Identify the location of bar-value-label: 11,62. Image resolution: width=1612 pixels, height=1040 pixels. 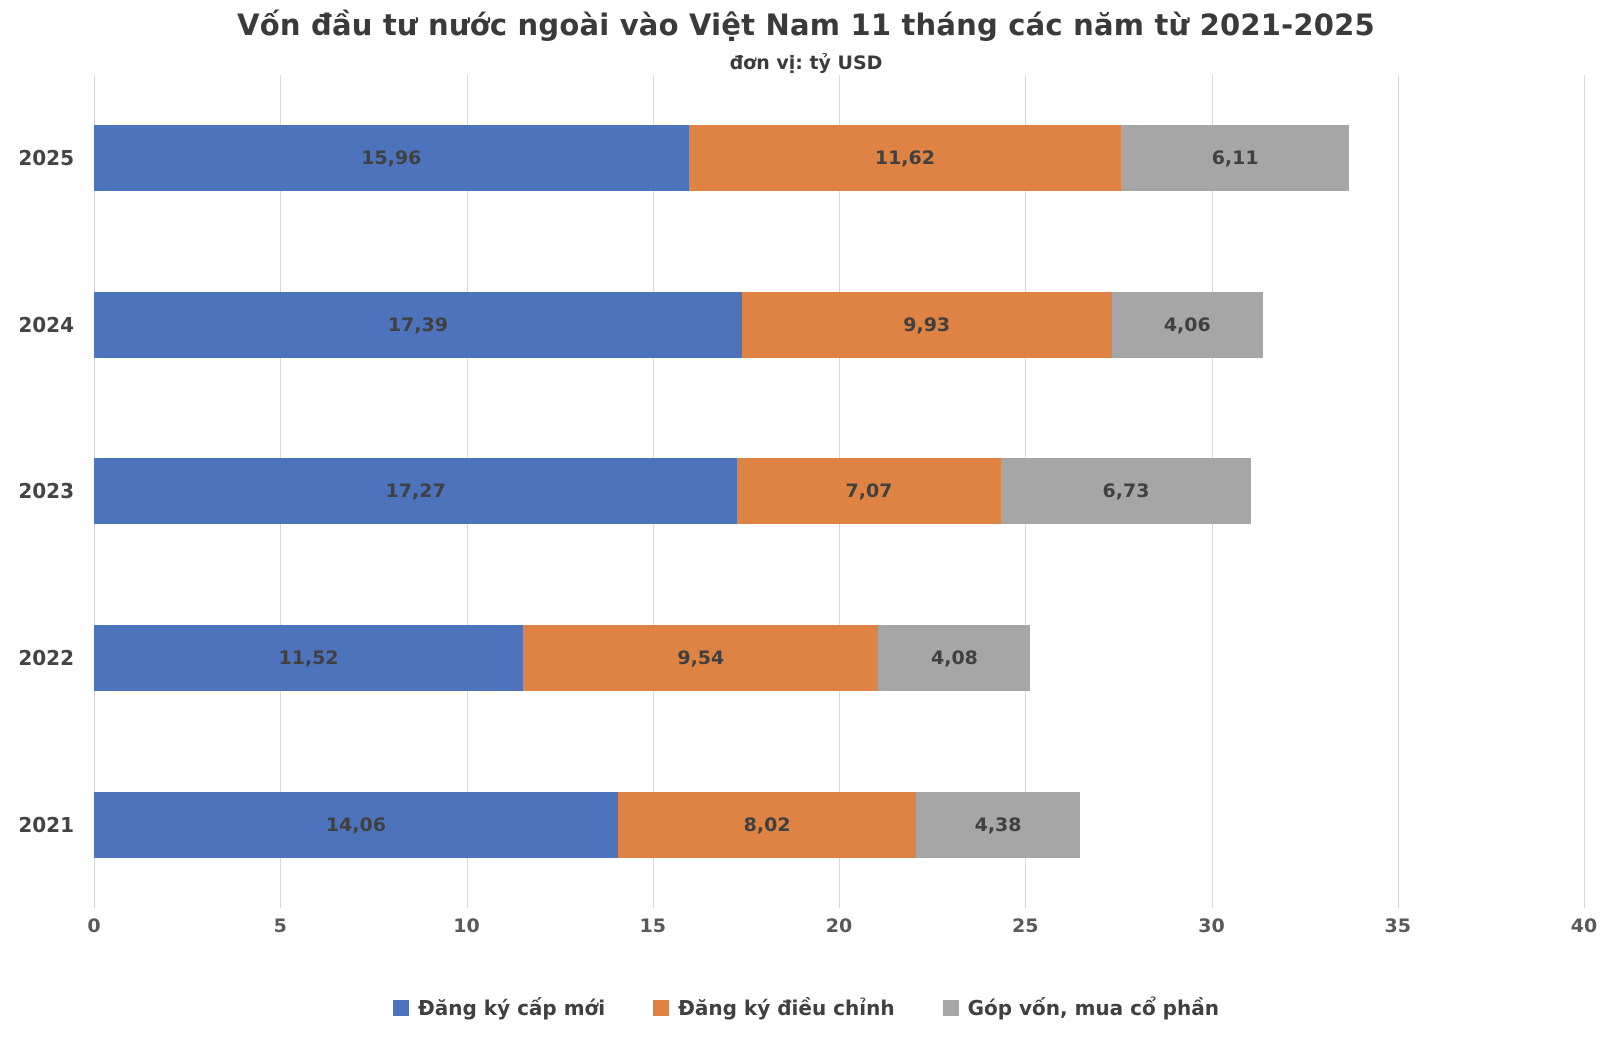
(904, 158).